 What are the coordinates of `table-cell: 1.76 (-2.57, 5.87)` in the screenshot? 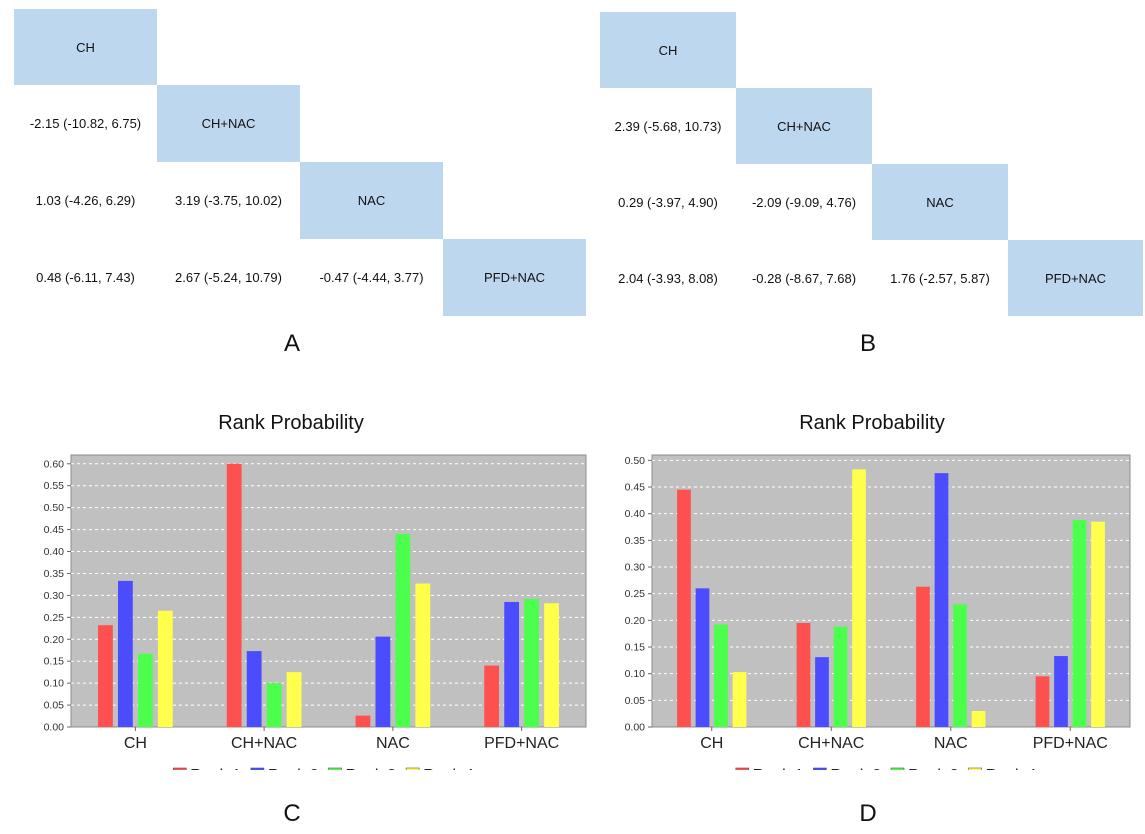 It's located at (940, 278).